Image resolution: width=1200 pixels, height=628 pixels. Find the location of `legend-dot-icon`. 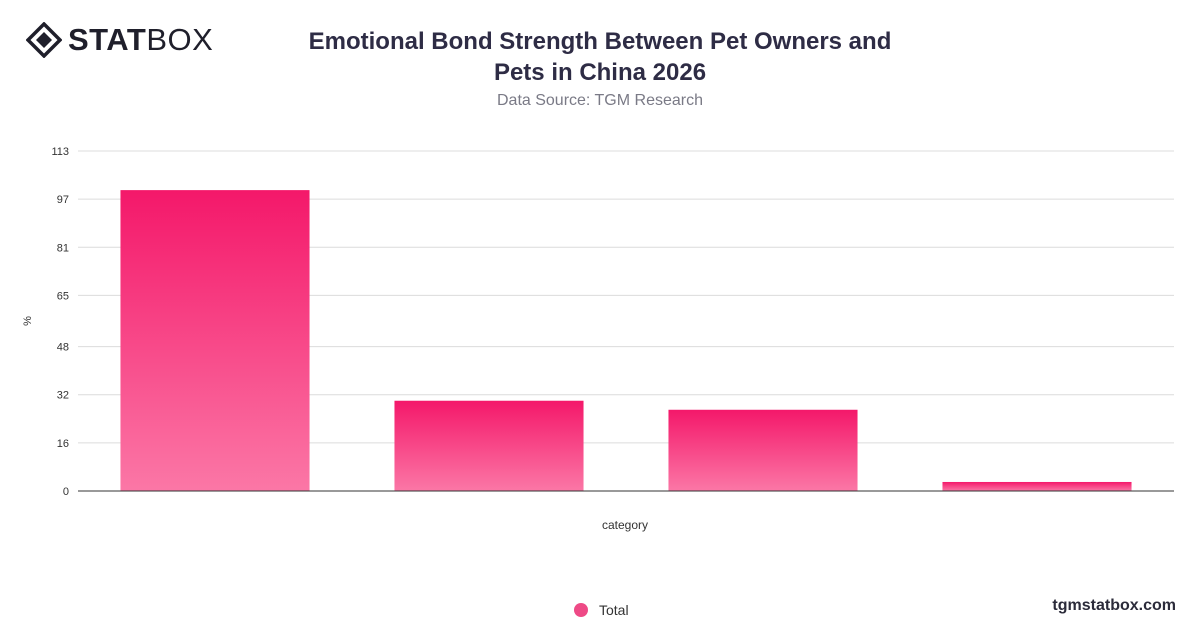

legend-dot-icon is located at coordinates (581, 610).